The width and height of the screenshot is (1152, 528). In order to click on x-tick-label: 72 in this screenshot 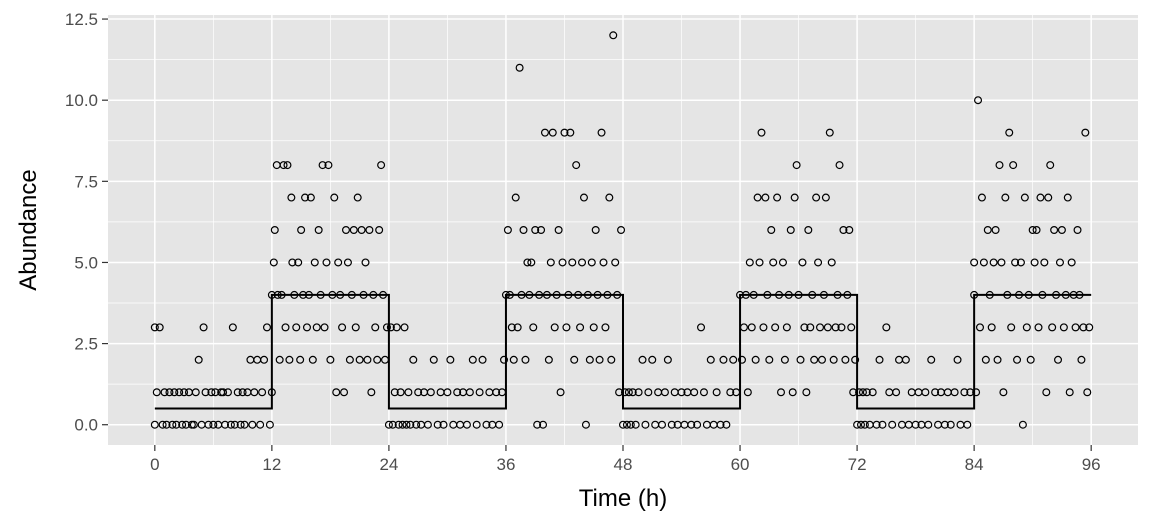, I will do `click(857, 464)`.